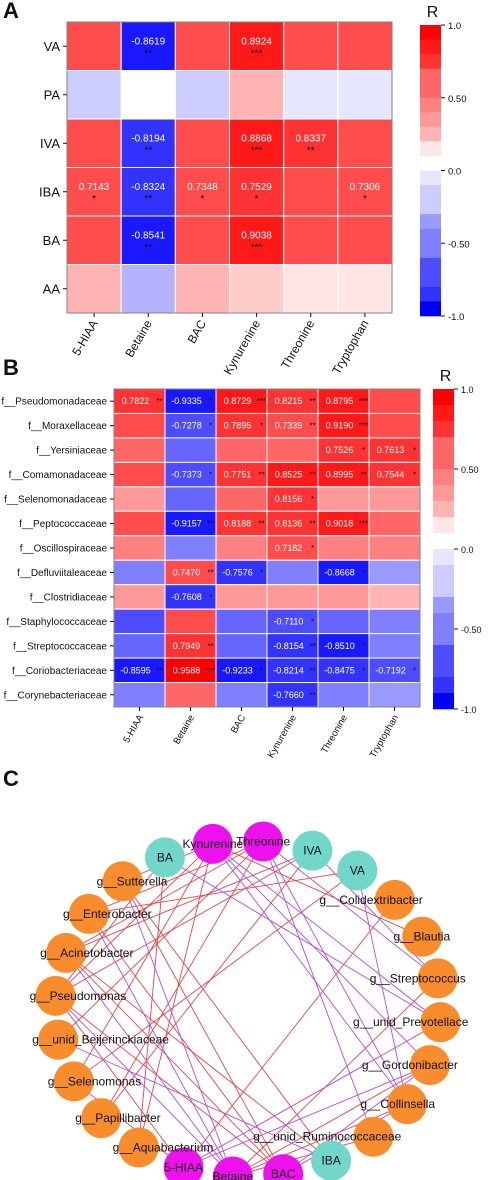  Describe the element at coordinates (256, 138) in the screenshot. I see `cell-value-label: 0.8868` at that location.